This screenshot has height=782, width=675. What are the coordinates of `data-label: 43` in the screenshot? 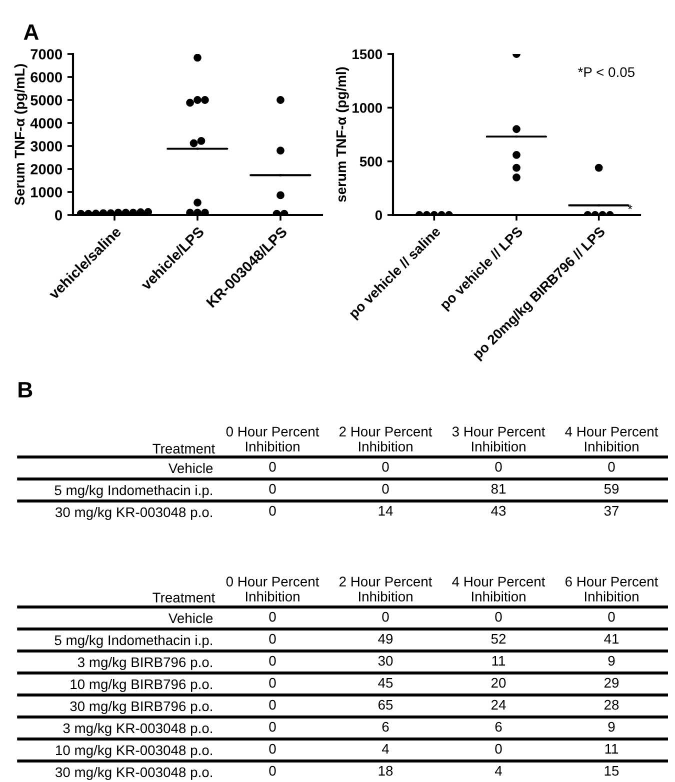 It's located at (498, 511).